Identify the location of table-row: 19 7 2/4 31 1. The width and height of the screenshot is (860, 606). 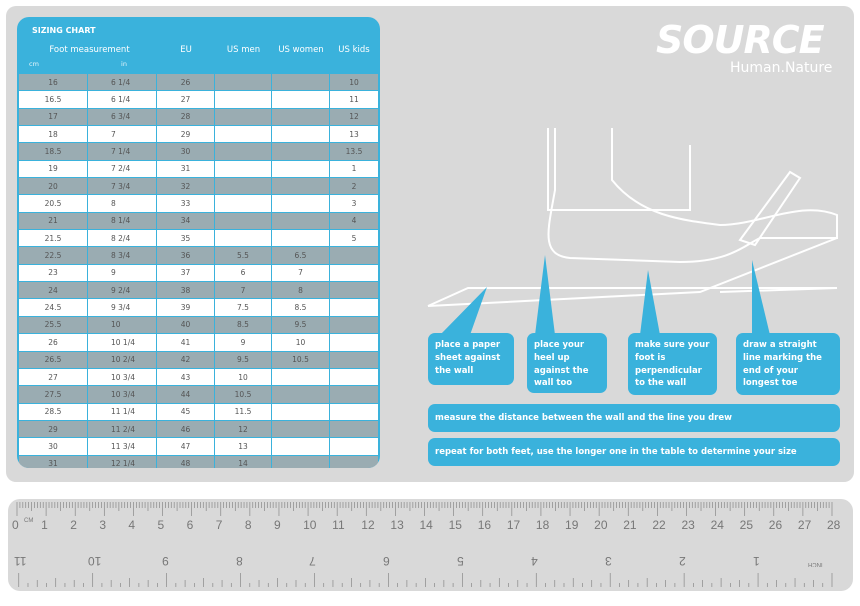
(198, 168).